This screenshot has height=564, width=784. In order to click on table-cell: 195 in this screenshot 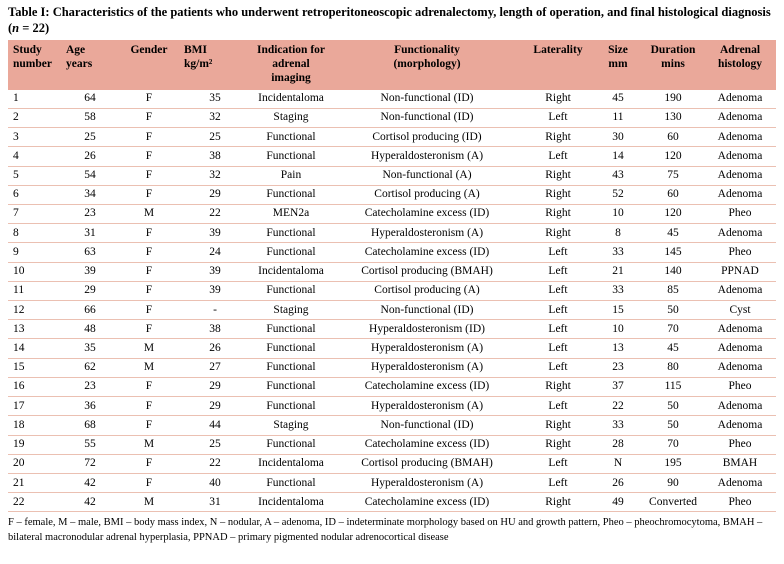, I will do `click(673, 464)`.